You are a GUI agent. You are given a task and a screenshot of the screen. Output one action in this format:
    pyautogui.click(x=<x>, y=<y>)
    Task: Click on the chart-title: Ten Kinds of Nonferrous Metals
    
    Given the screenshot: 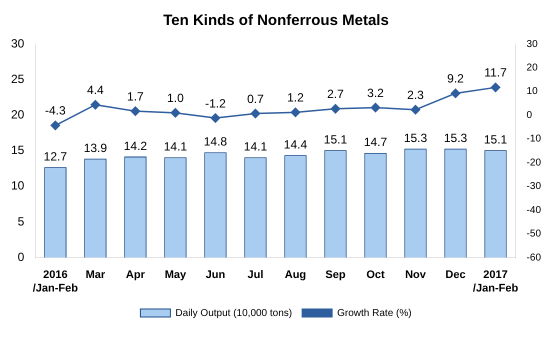 What is the action you would take?
    pyautogui.click(x=276, y=21)
    